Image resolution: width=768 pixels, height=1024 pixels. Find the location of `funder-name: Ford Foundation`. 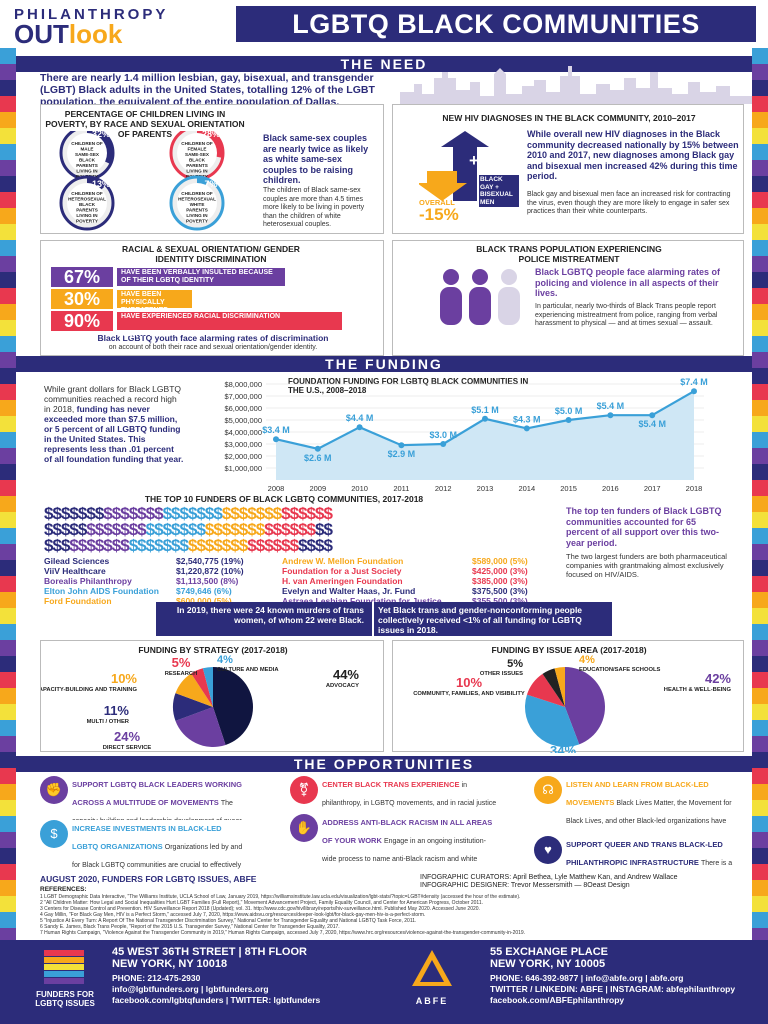

funder-name: Ford Foundation is located at coordinates (78, 601).